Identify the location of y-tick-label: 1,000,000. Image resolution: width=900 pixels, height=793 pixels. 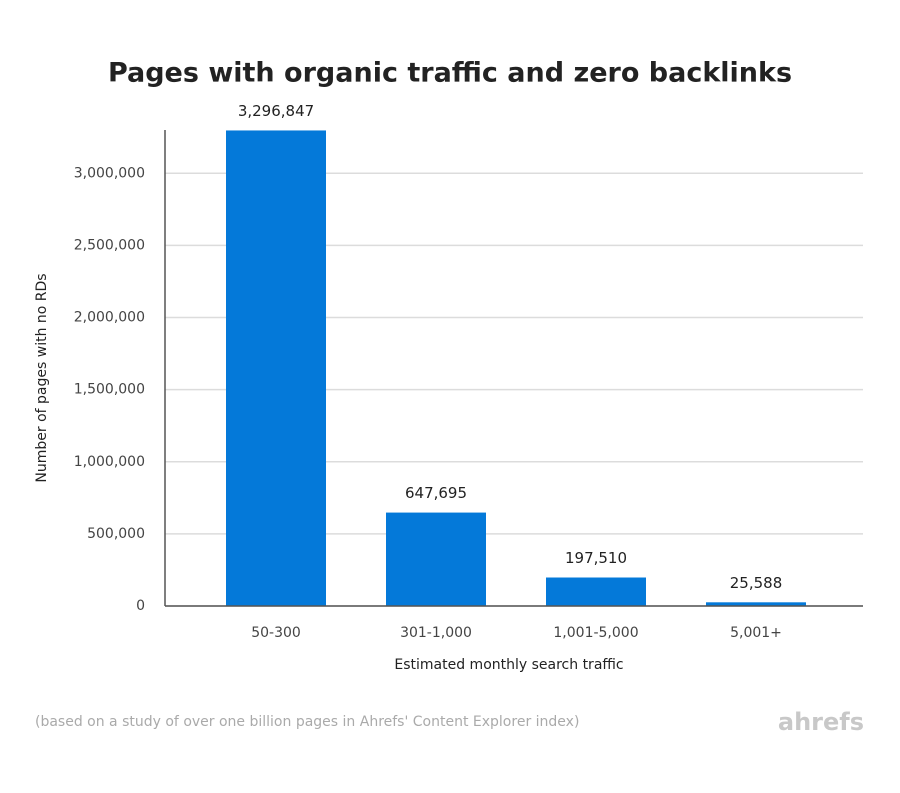
(109, 462).